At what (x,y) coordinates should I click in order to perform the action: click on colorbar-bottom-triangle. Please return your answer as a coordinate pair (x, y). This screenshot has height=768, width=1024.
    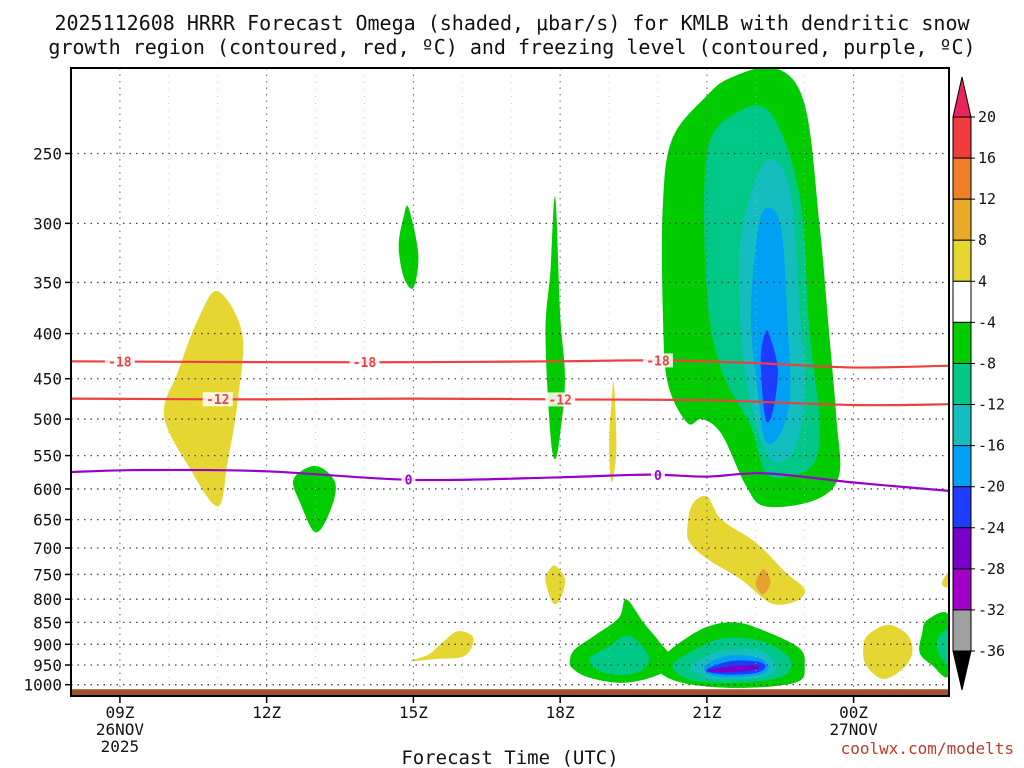
    Looking at the image, I should click on (962, 670).